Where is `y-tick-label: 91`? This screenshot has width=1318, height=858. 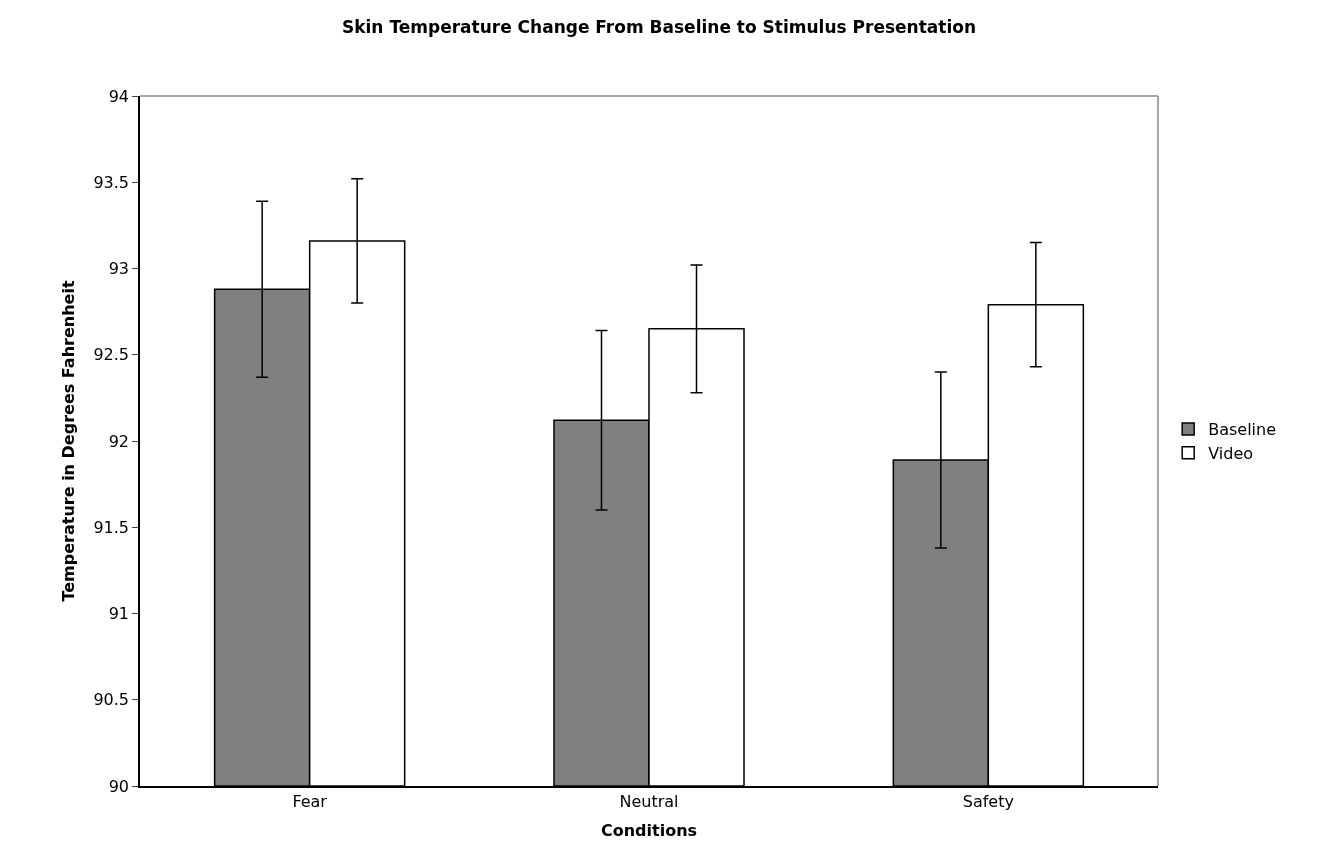
y-tick-label: 91 is located at coordinates (119, 614).